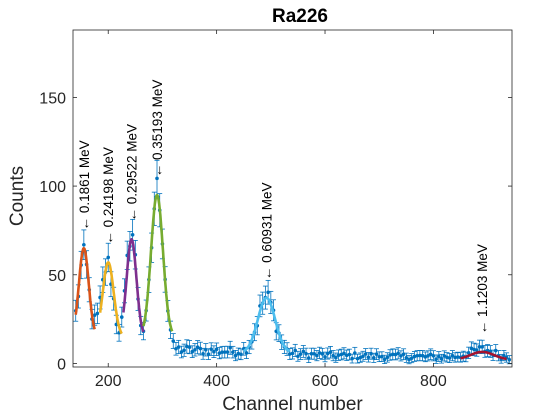 This screenshot has width=560, height=420. What do you see at coordinates (52, 98) in the screenshot?
I see `y-tick-label: 150` at bounding box center [52, 98].